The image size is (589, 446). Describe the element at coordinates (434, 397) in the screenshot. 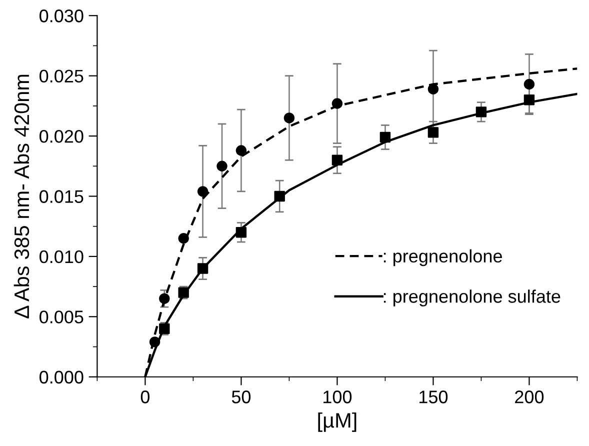

I see `x-tick-label: 150` at that location.